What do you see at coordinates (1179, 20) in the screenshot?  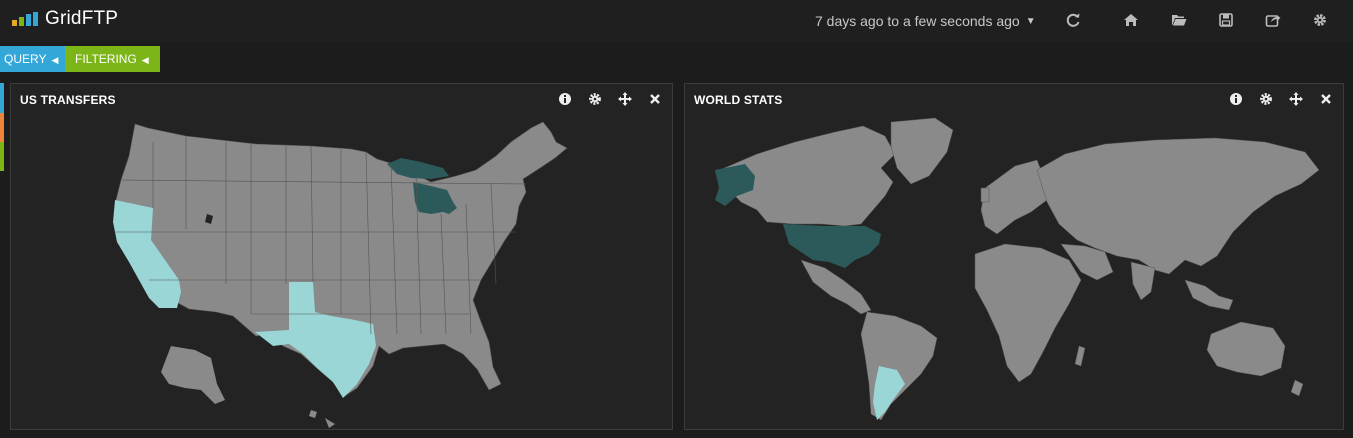 I see `folder-open-icon` at bounding box center [1179, 20].